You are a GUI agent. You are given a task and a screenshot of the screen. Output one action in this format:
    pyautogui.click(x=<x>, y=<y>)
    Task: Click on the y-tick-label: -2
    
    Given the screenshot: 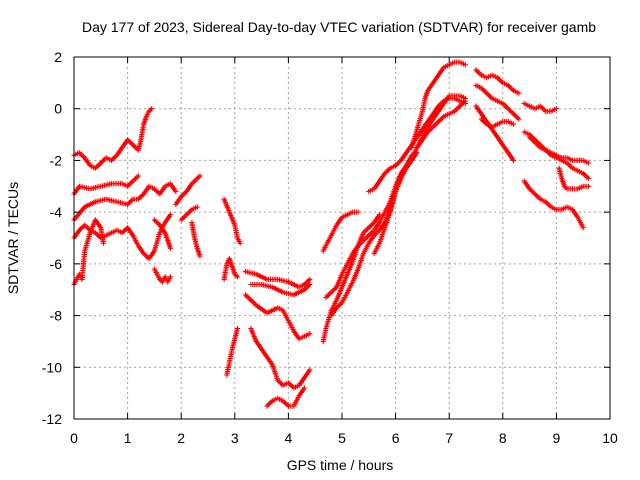 What is the action you would take?
    pyautogui.click(x=56, y=160)
    